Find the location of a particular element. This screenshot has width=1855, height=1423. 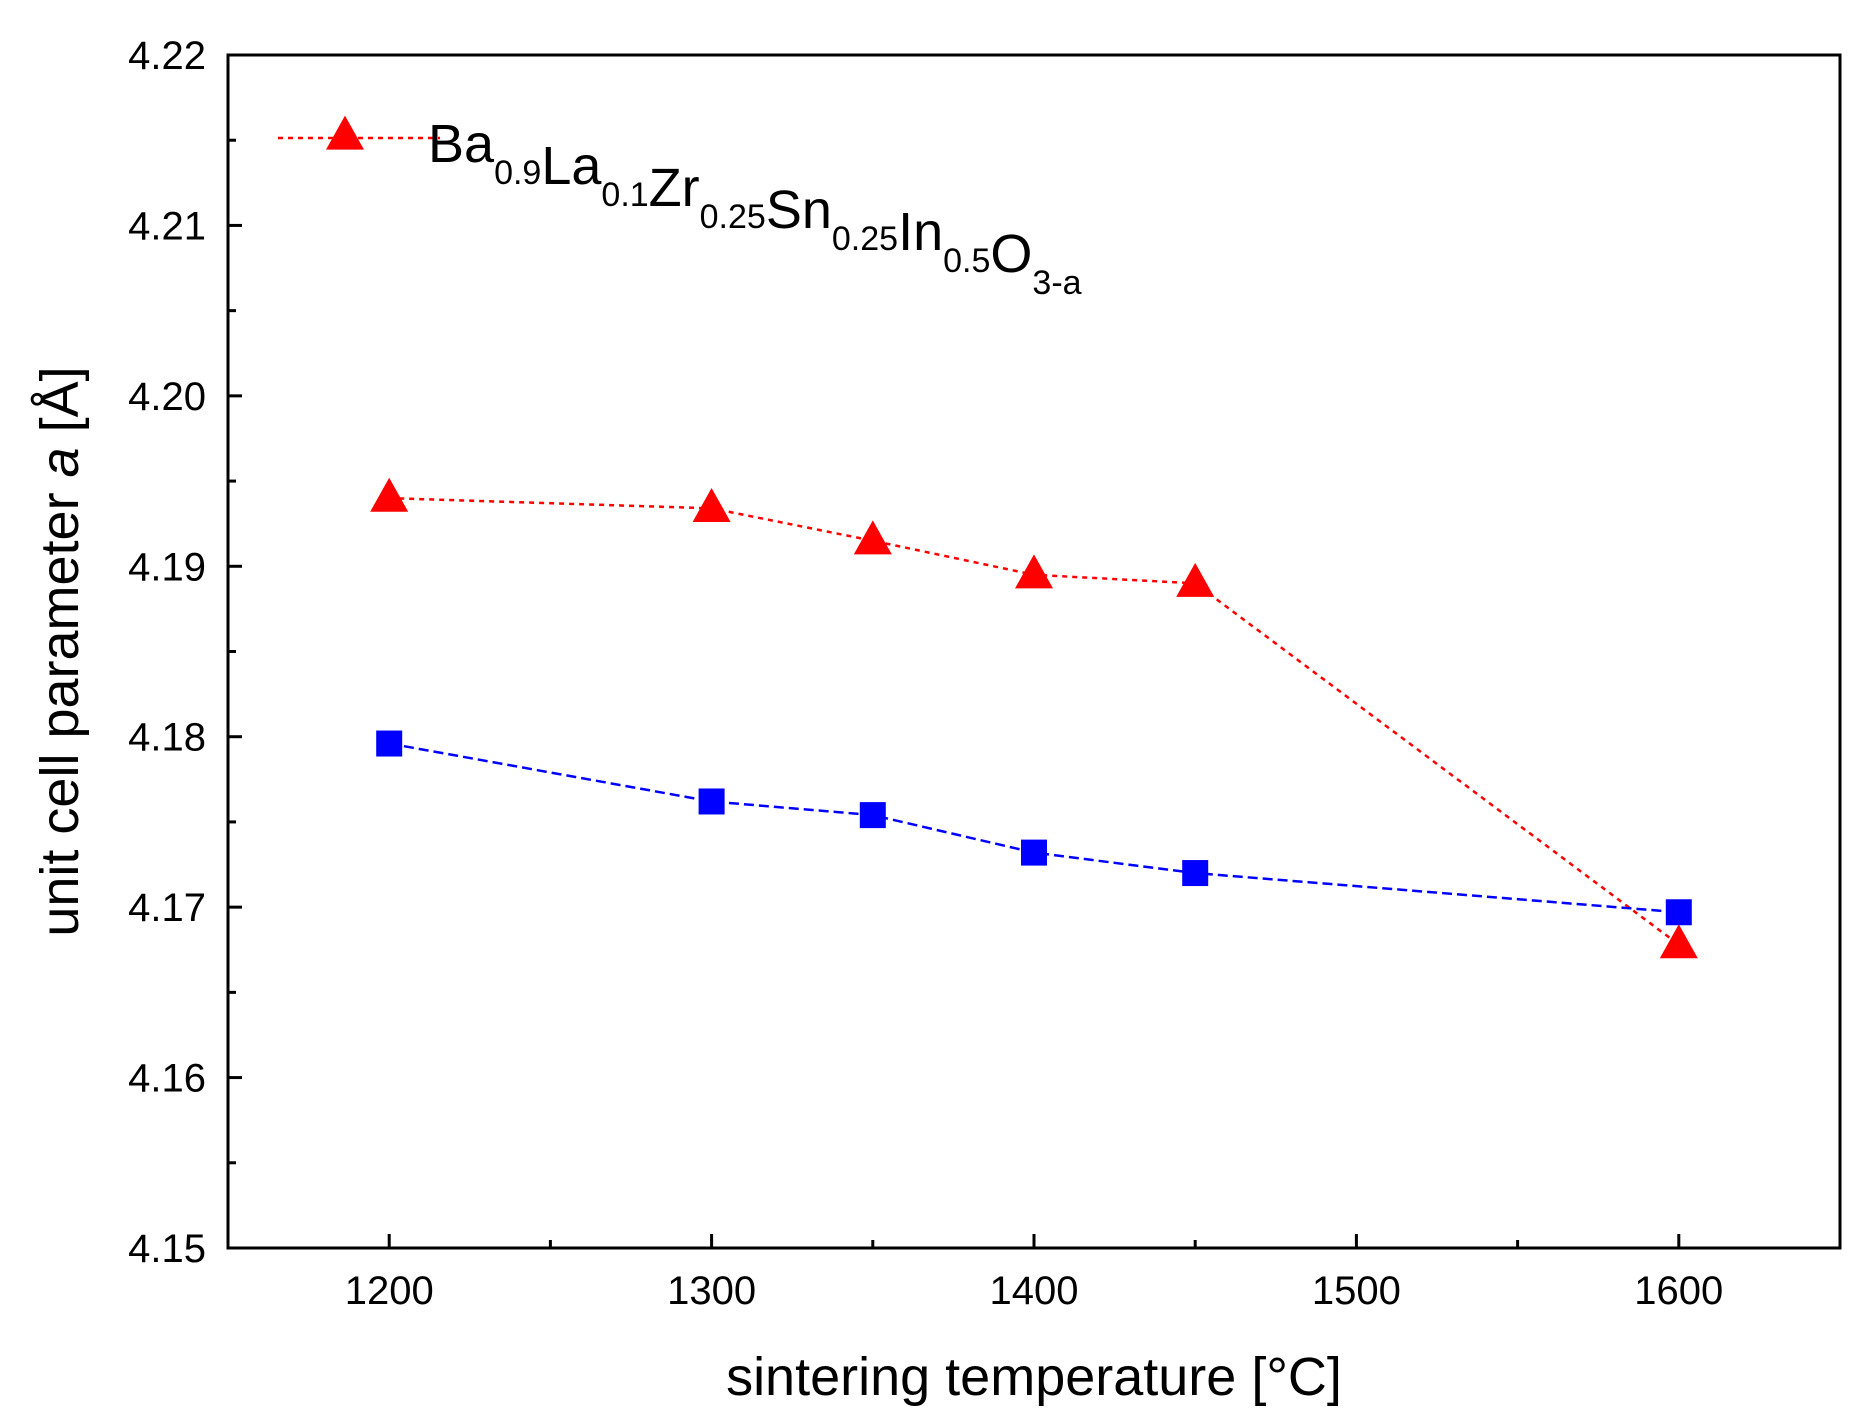

y-tick-label: 4.19 is located at coordinates (167, 567).